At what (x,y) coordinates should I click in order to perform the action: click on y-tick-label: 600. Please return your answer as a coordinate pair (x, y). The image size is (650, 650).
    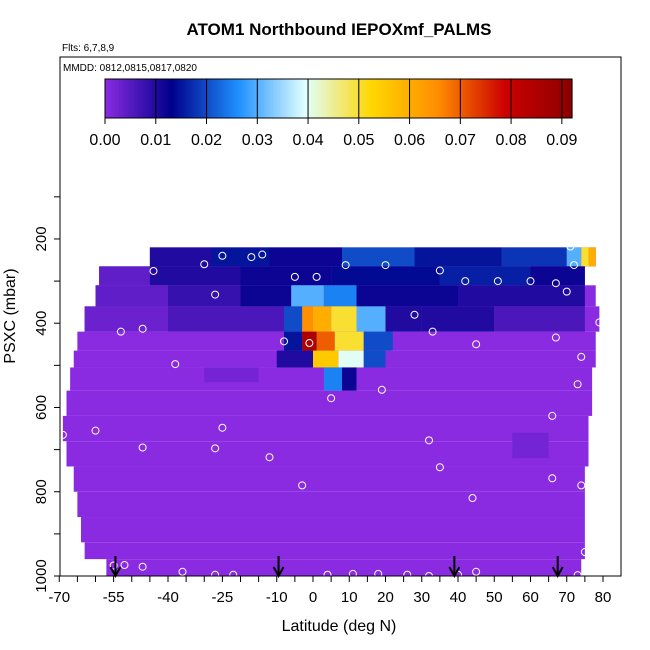
    Looking at the image, I should click on (41, 407).